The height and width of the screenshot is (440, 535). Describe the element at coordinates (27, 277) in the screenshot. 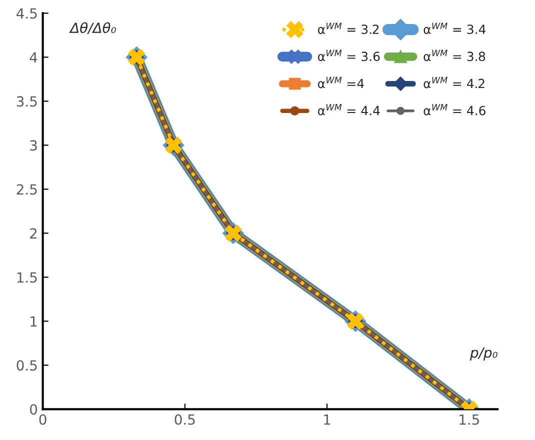

I see `y-tick-label: 1.5` at that location.